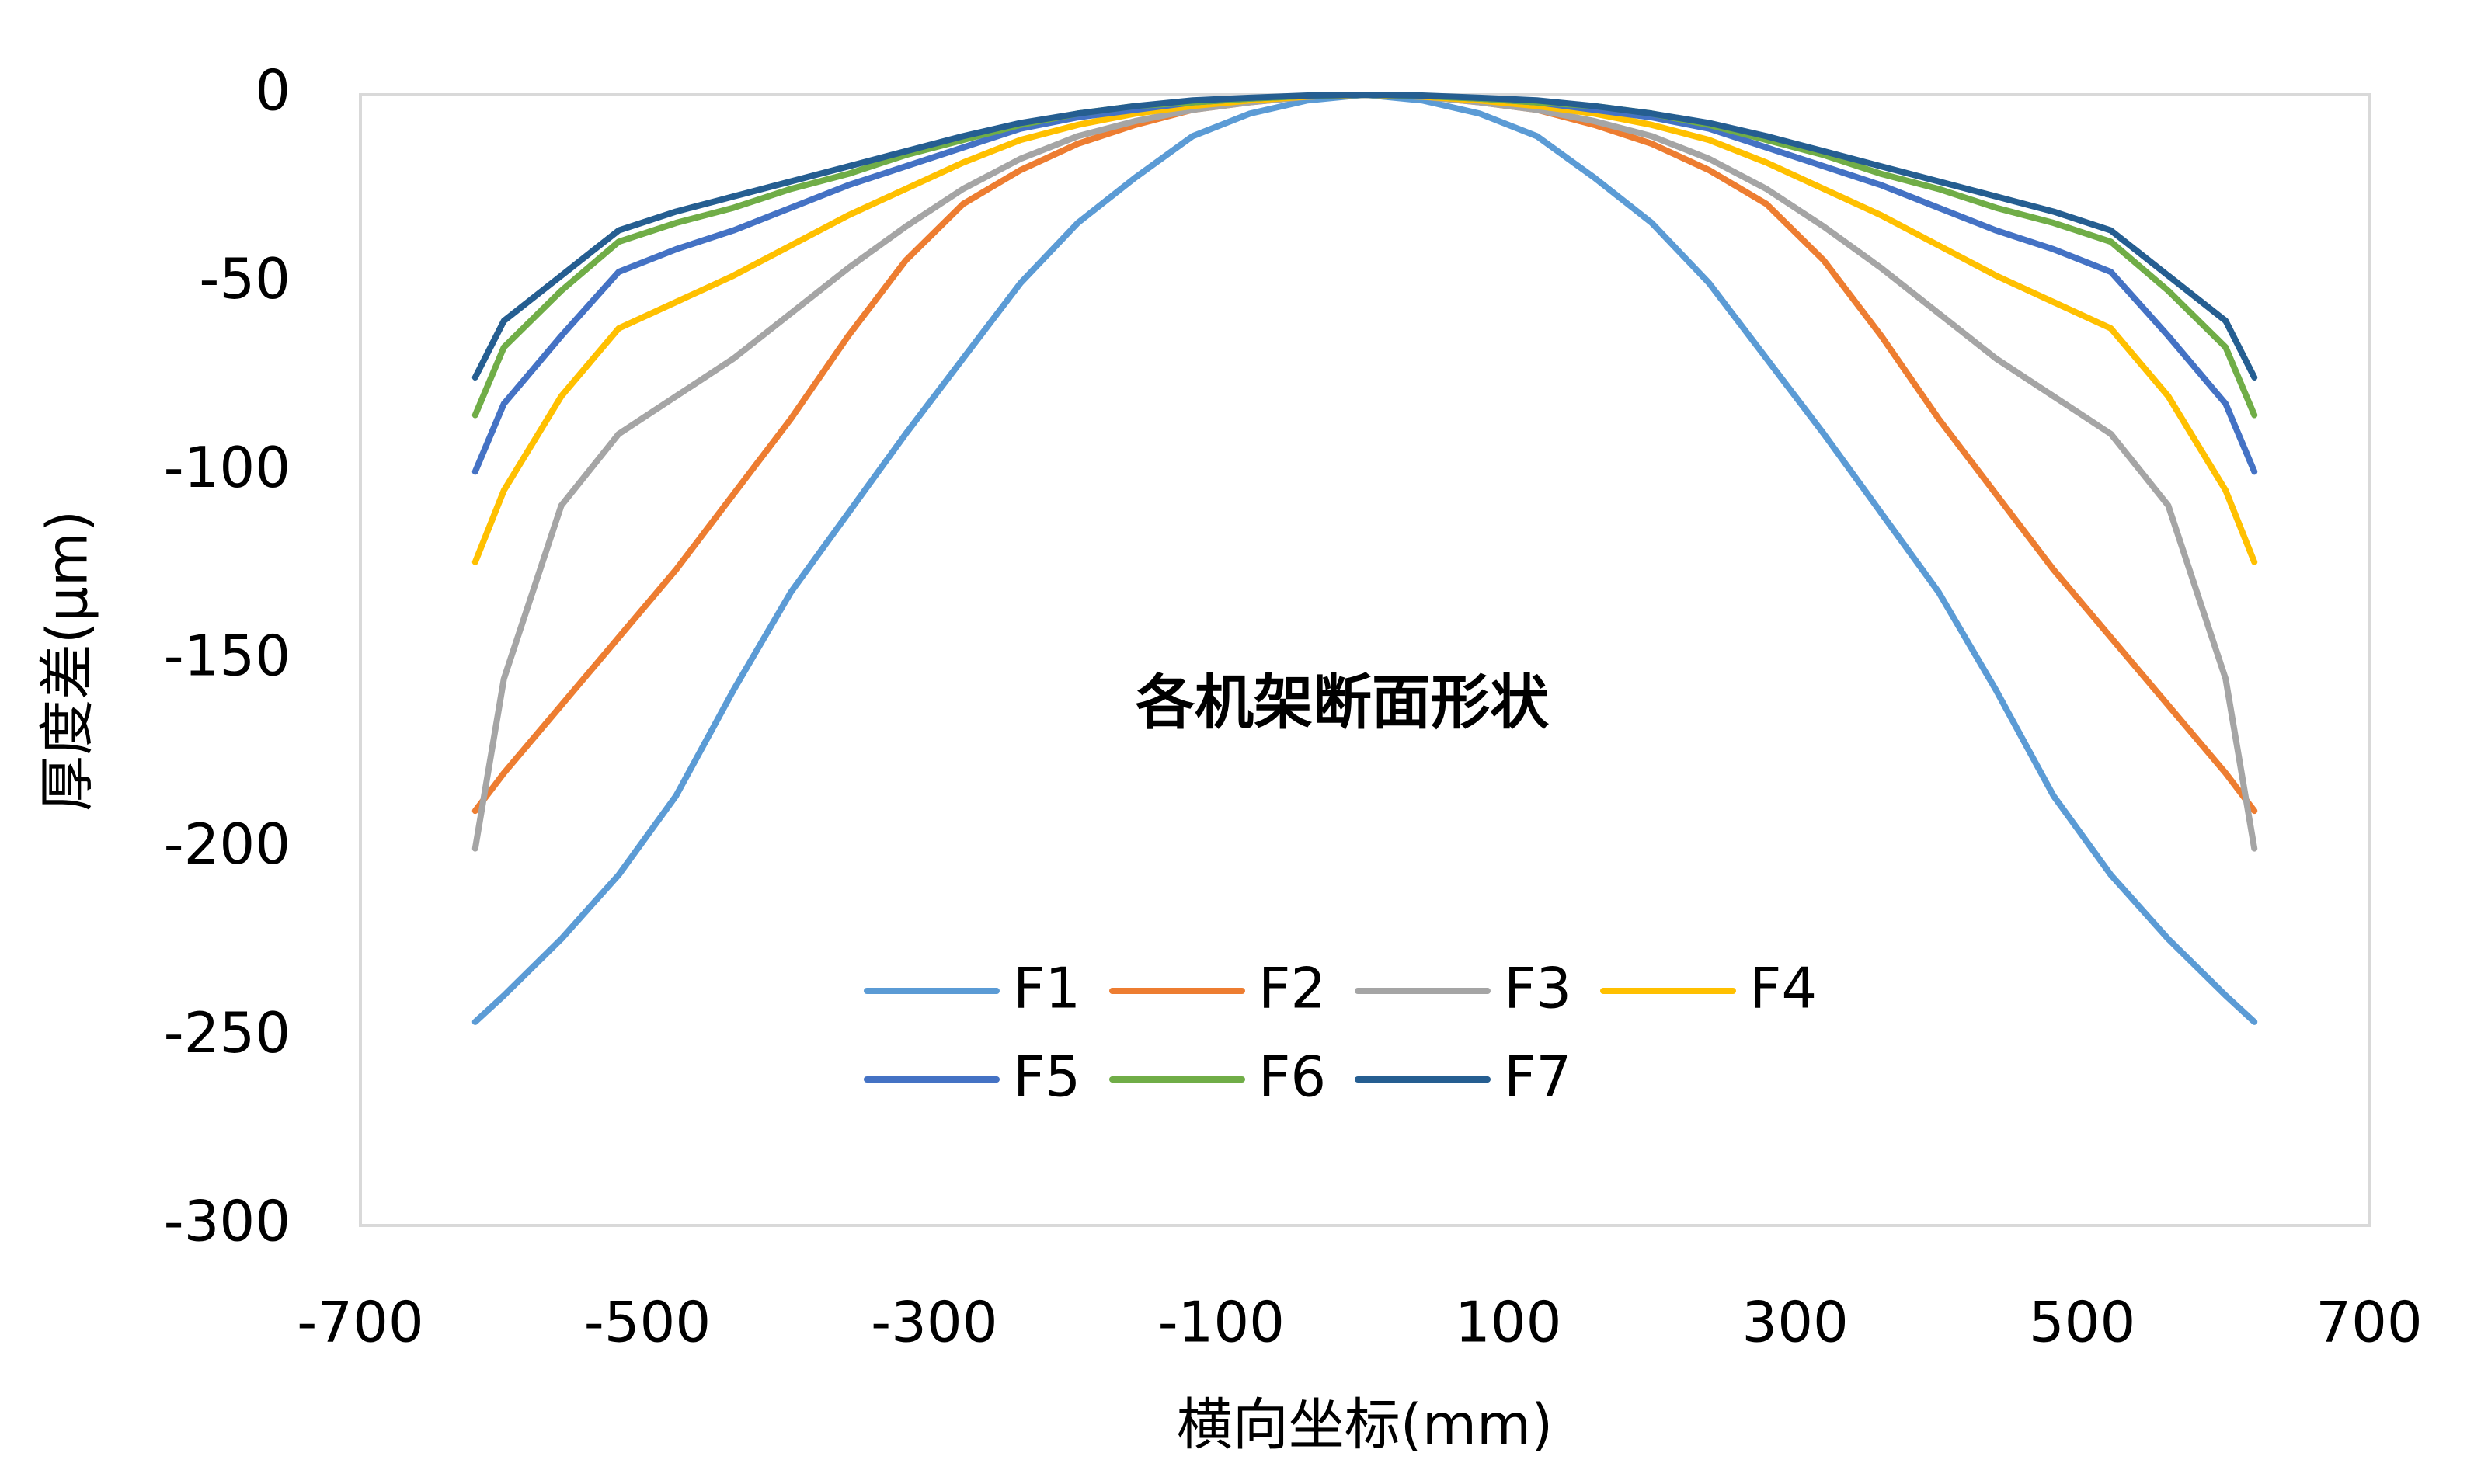 The width and height of the screenshot is (2467, 1484). What do you see at coordinates (1343, 702) in the screenshot?
I see `chart-title: 各机架断面形状` at bounding box center [1343, 702].